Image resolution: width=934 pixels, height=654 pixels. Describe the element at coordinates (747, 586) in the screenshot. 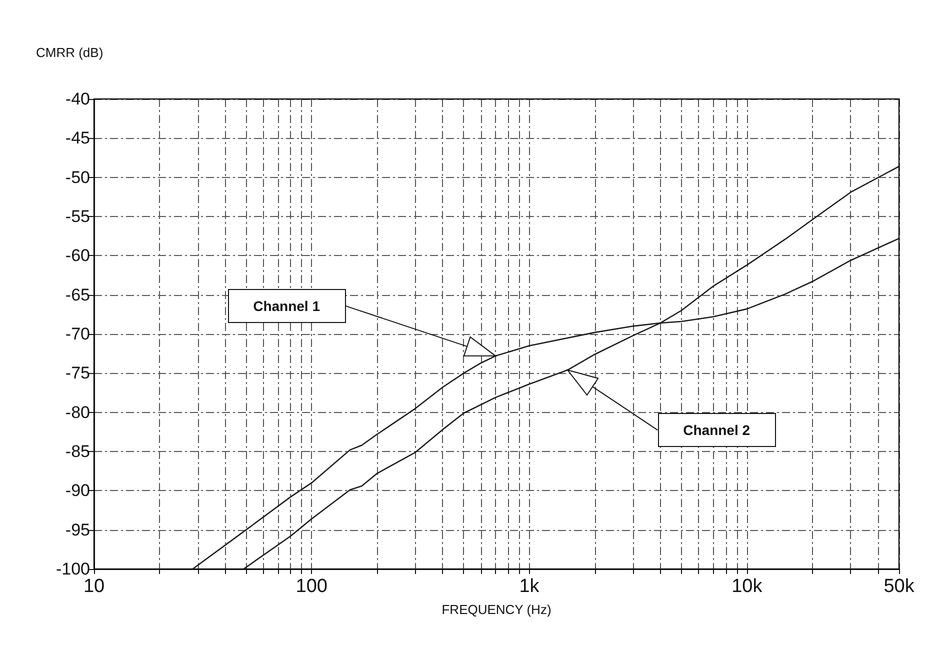

I see `x-tick-label: 10k` at that location.